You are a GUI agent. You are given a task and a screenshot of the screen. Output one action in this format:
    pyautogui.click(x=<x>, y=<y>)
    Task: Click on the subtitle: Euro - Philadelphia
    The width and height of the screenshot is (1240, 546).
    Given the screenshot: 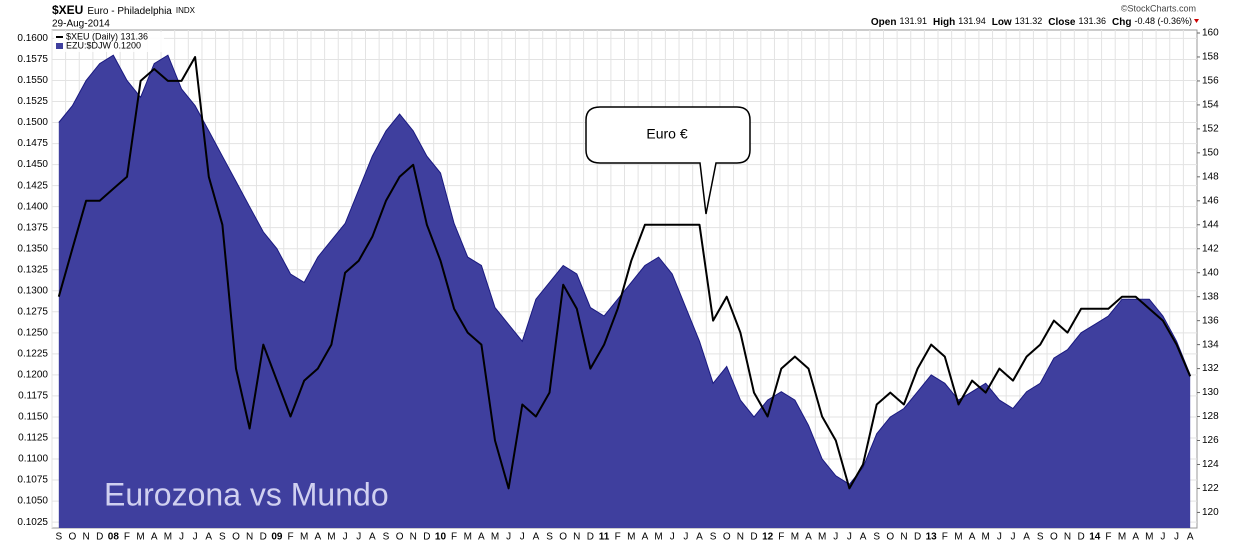 What is the action you would take?
    pyautogui.click(x=129, y=11)
    